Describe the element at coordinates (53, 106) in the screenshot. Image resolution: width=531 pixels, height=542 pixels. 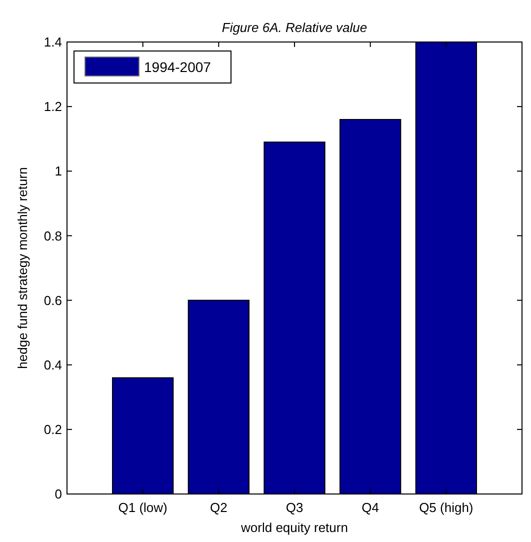
I see `y-tick-label: 1.2` at that location.